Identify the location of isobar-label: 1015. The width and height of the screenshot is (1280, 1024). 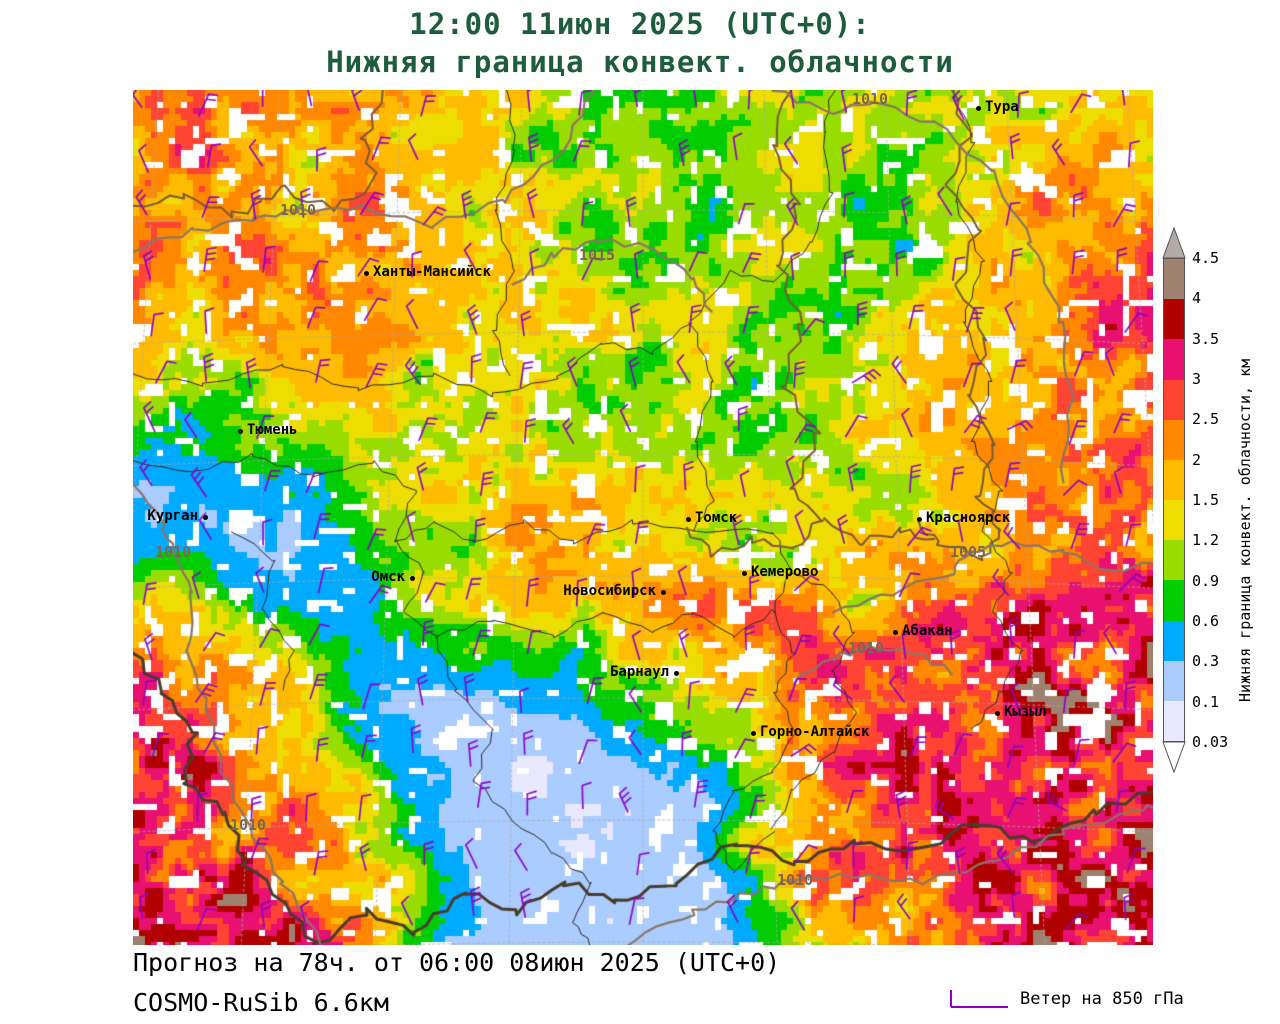
(597, 255).